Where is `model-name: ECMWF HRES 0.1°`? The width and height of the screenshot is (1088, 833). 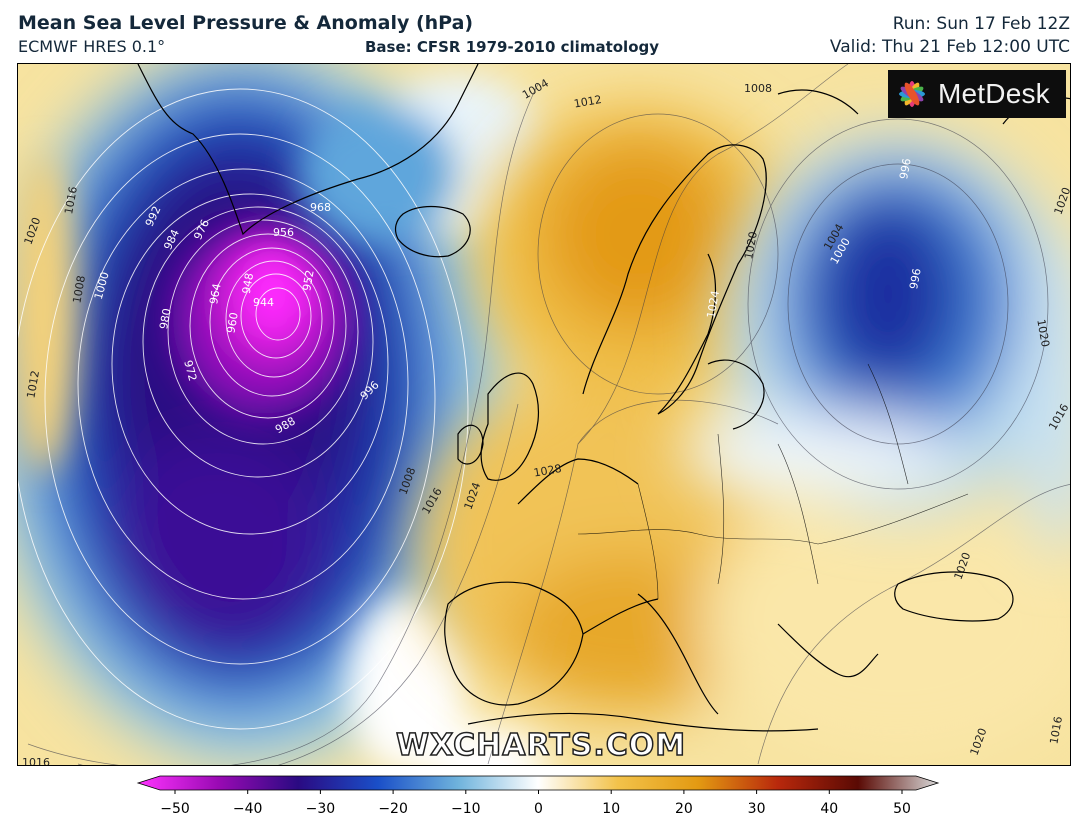
model-name: ECMWF HRES 0.1° is located at coordinates (92, 46).